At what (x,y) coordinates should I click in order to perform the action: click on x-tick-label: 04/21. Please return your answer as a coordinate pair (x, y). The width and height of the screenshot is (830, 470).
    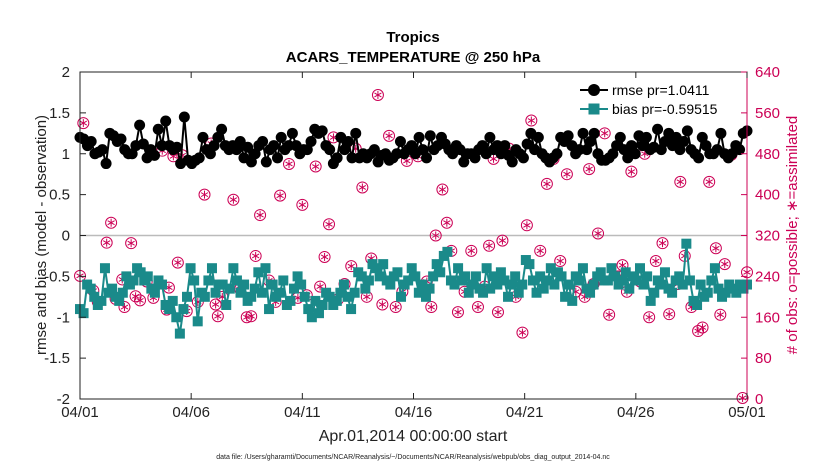
    Looking at the image, I should click on (525, 412).